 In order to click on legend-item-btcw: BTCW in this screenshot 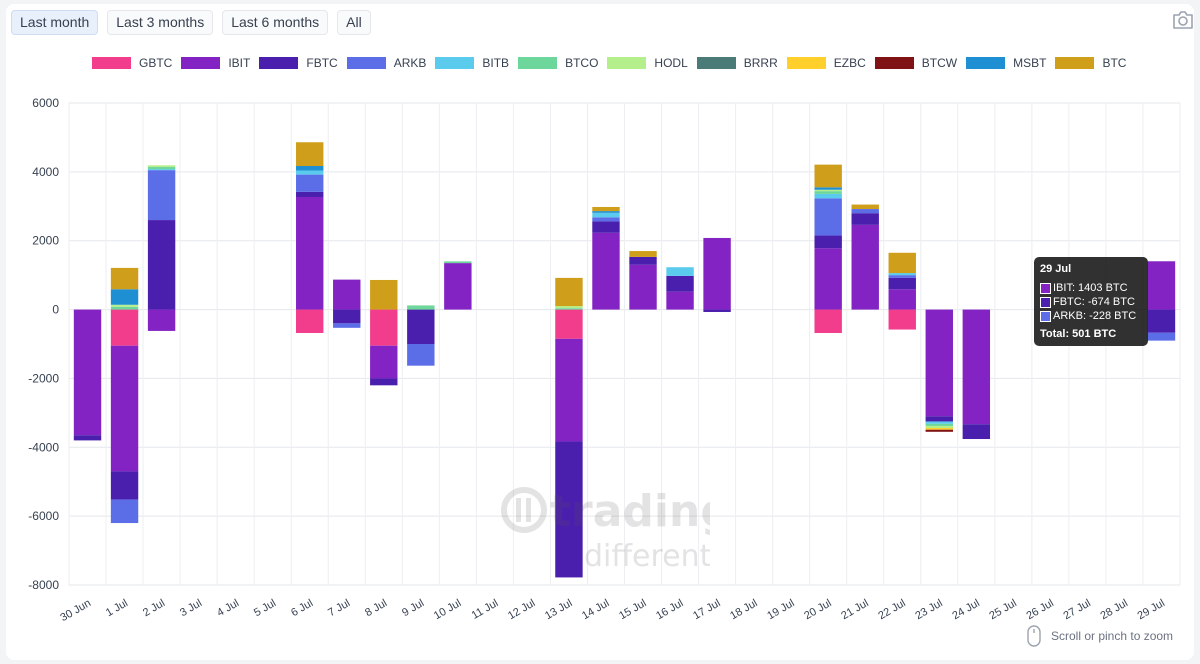, I will do `click(916, 63)`.